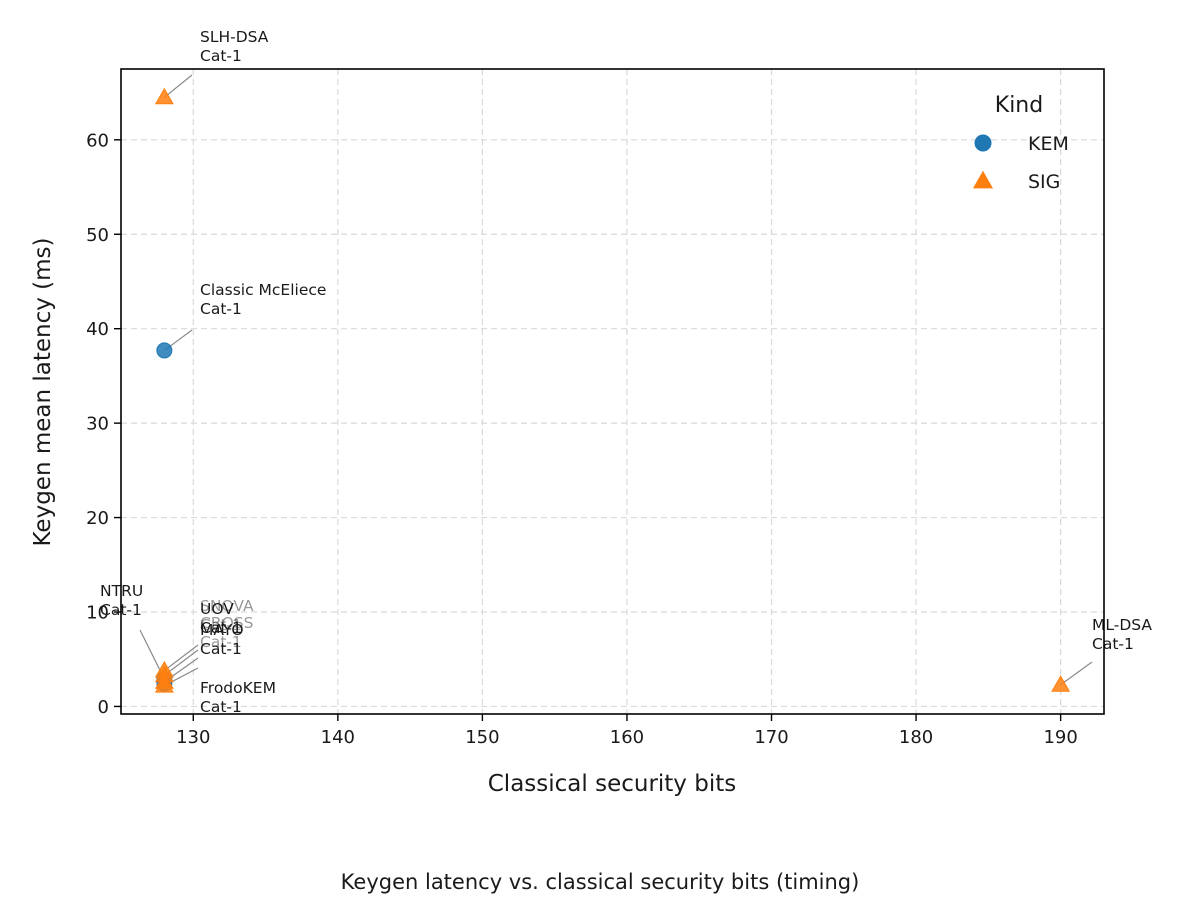 This screenshot has height=900, width=1200. I want to click on legend-kem-label: KEM, so click(1048, 144).